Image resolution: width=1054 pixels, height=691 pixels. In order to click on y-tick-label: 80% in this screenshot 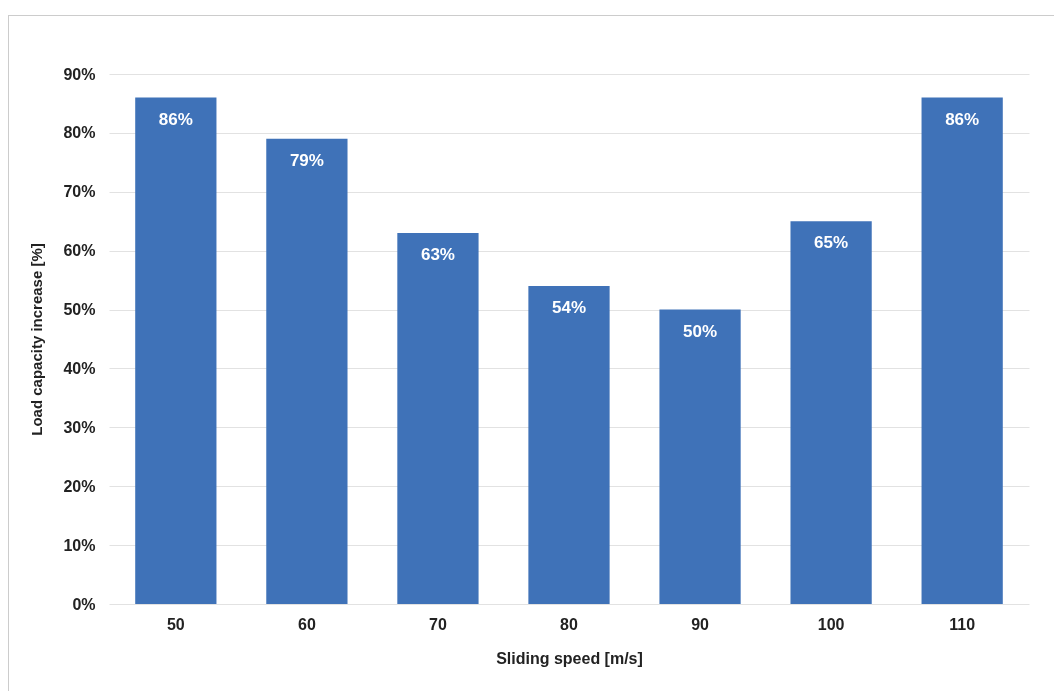, I will do `click(79, 133)`.